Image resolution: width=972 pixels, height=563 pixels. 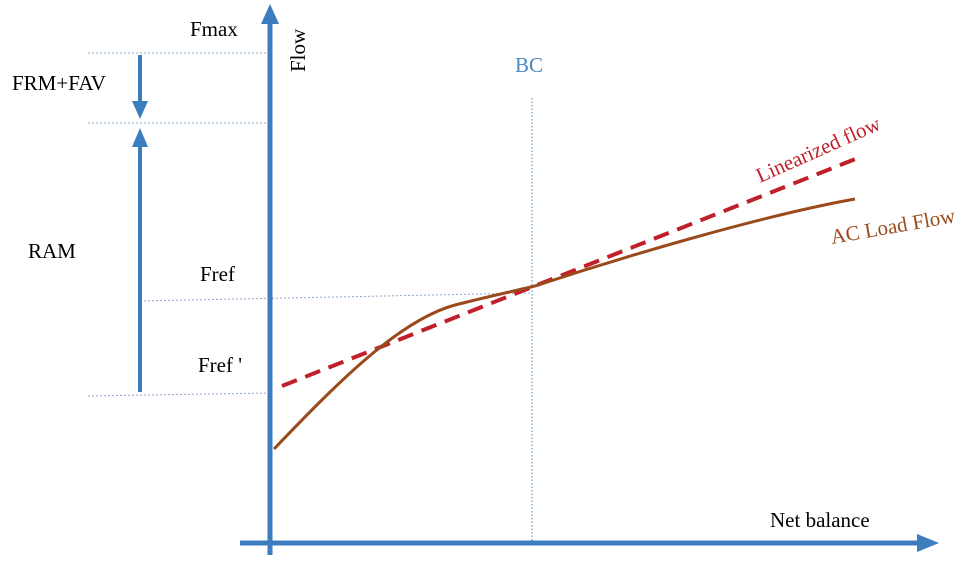 I want to click on x-axis-arrowhead, so click(x=928, y=543).